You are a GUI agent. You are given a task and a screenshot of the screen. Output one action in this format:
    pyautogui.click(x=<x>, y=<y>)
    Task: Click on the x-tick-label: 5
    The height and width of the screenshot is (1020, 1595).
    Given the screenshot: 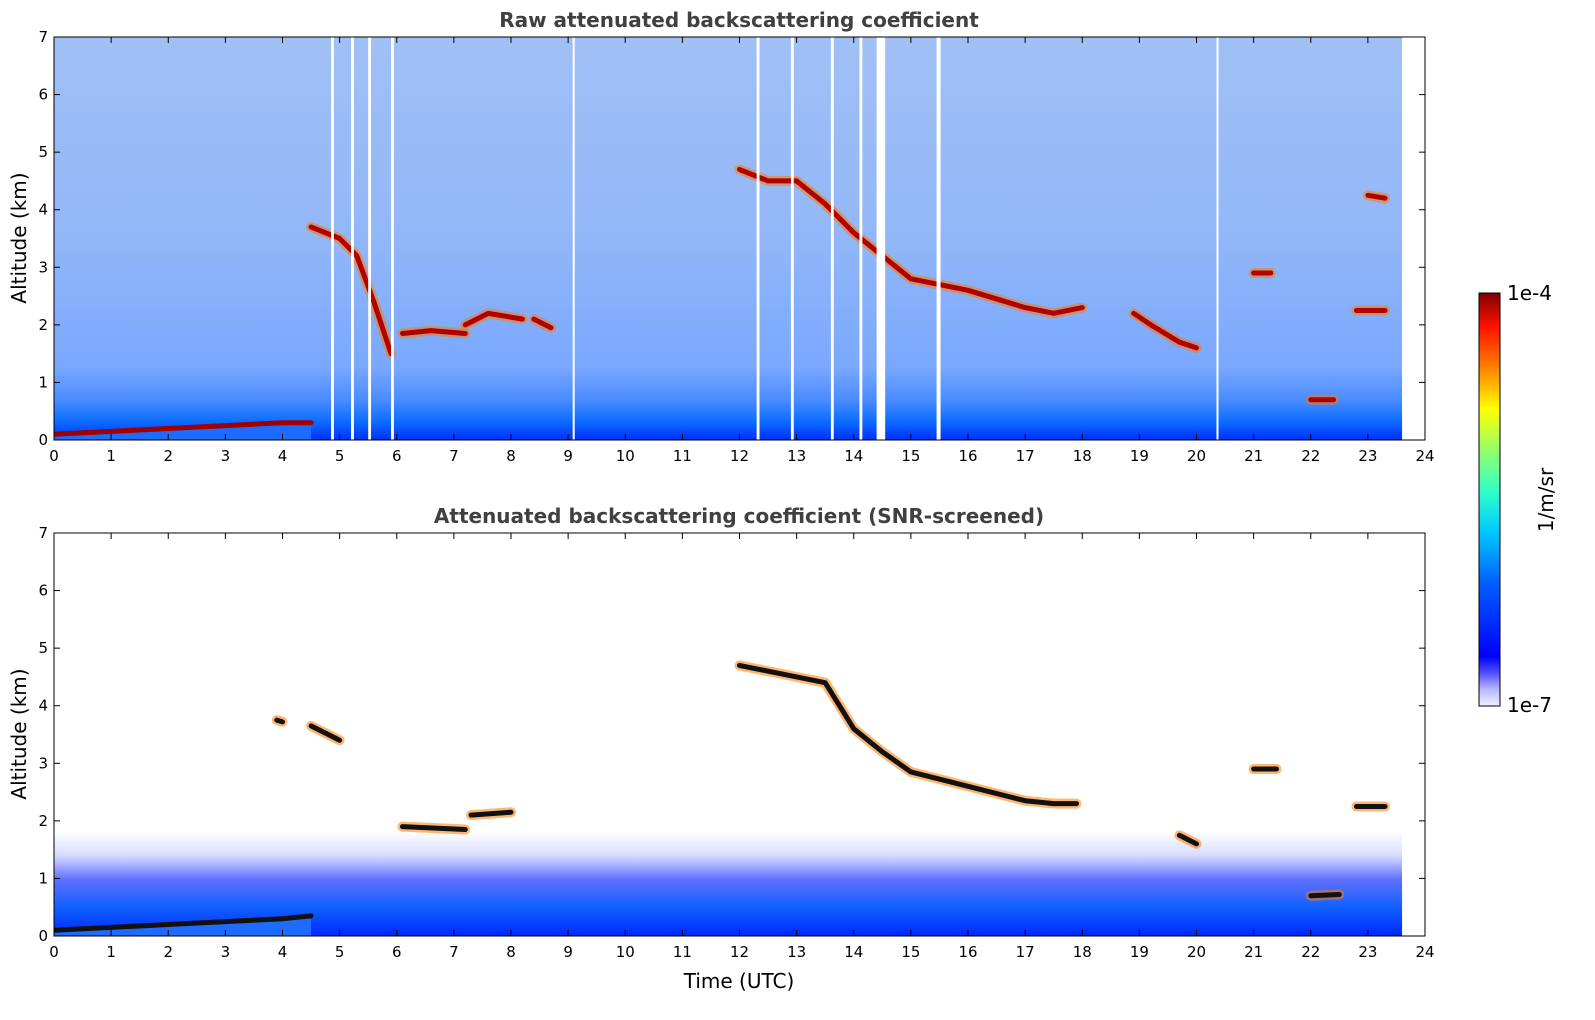 What is the action you would take?
    pyautogui.click(x=340, y=456)
    